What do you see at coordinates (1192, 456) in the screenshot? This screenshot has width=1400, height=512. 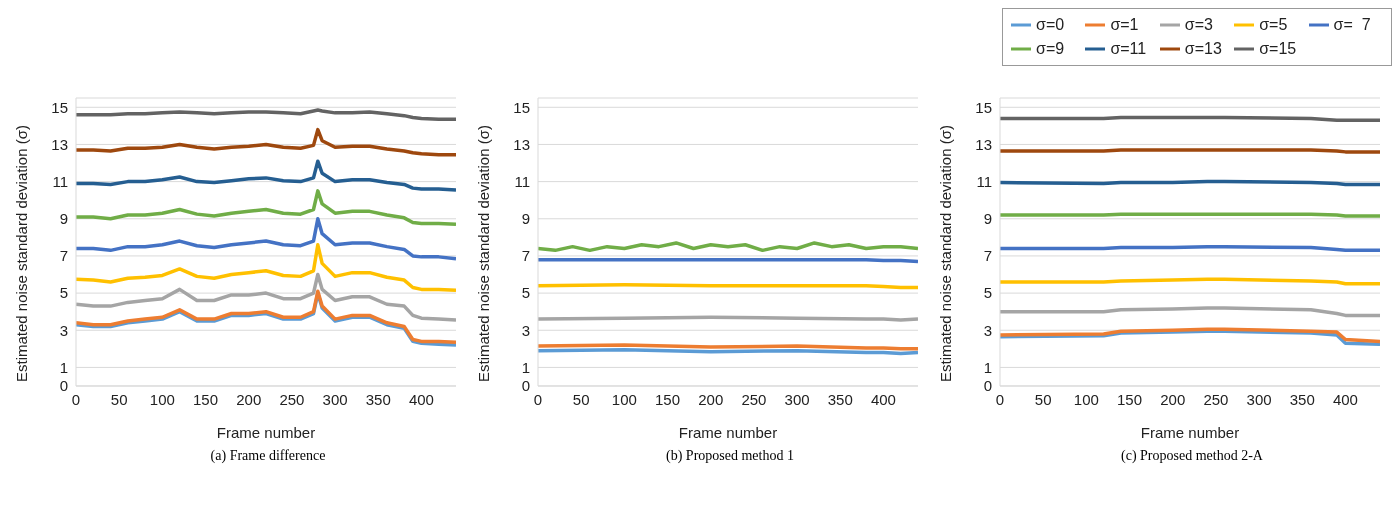 I see `text: (c) Proposed method 2-A` at bounding box center [1192, 456].